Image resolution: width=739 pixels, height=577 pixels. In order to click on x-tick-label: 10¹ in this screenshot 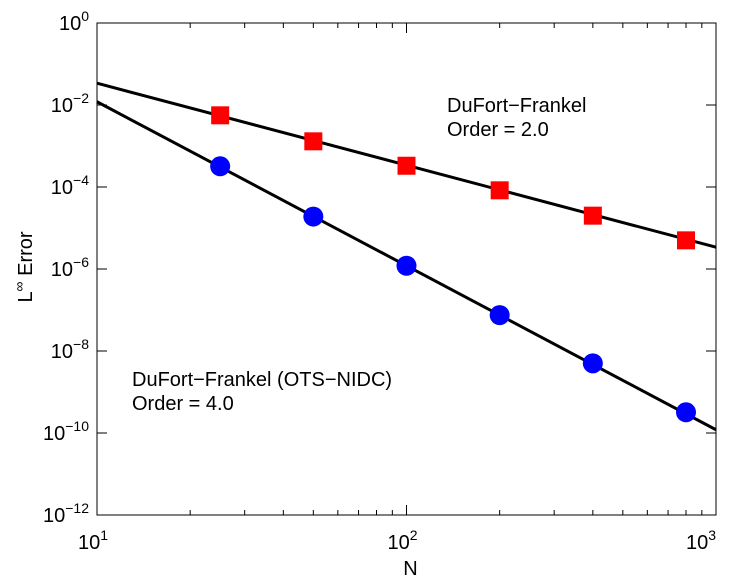, I will do `click(93, 540)`.